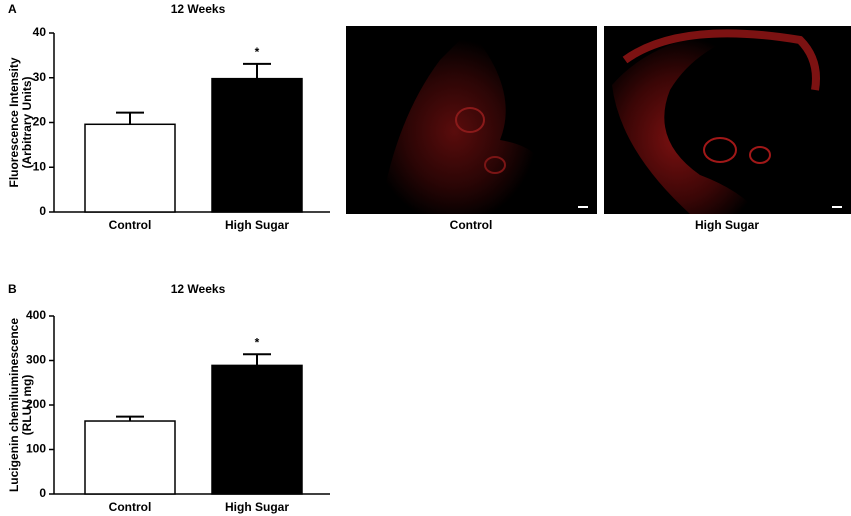  What do you see at coordinates (40, 122) in the screenshot?
I see `y-tick-label: 20` at bounding box center [40, 122].